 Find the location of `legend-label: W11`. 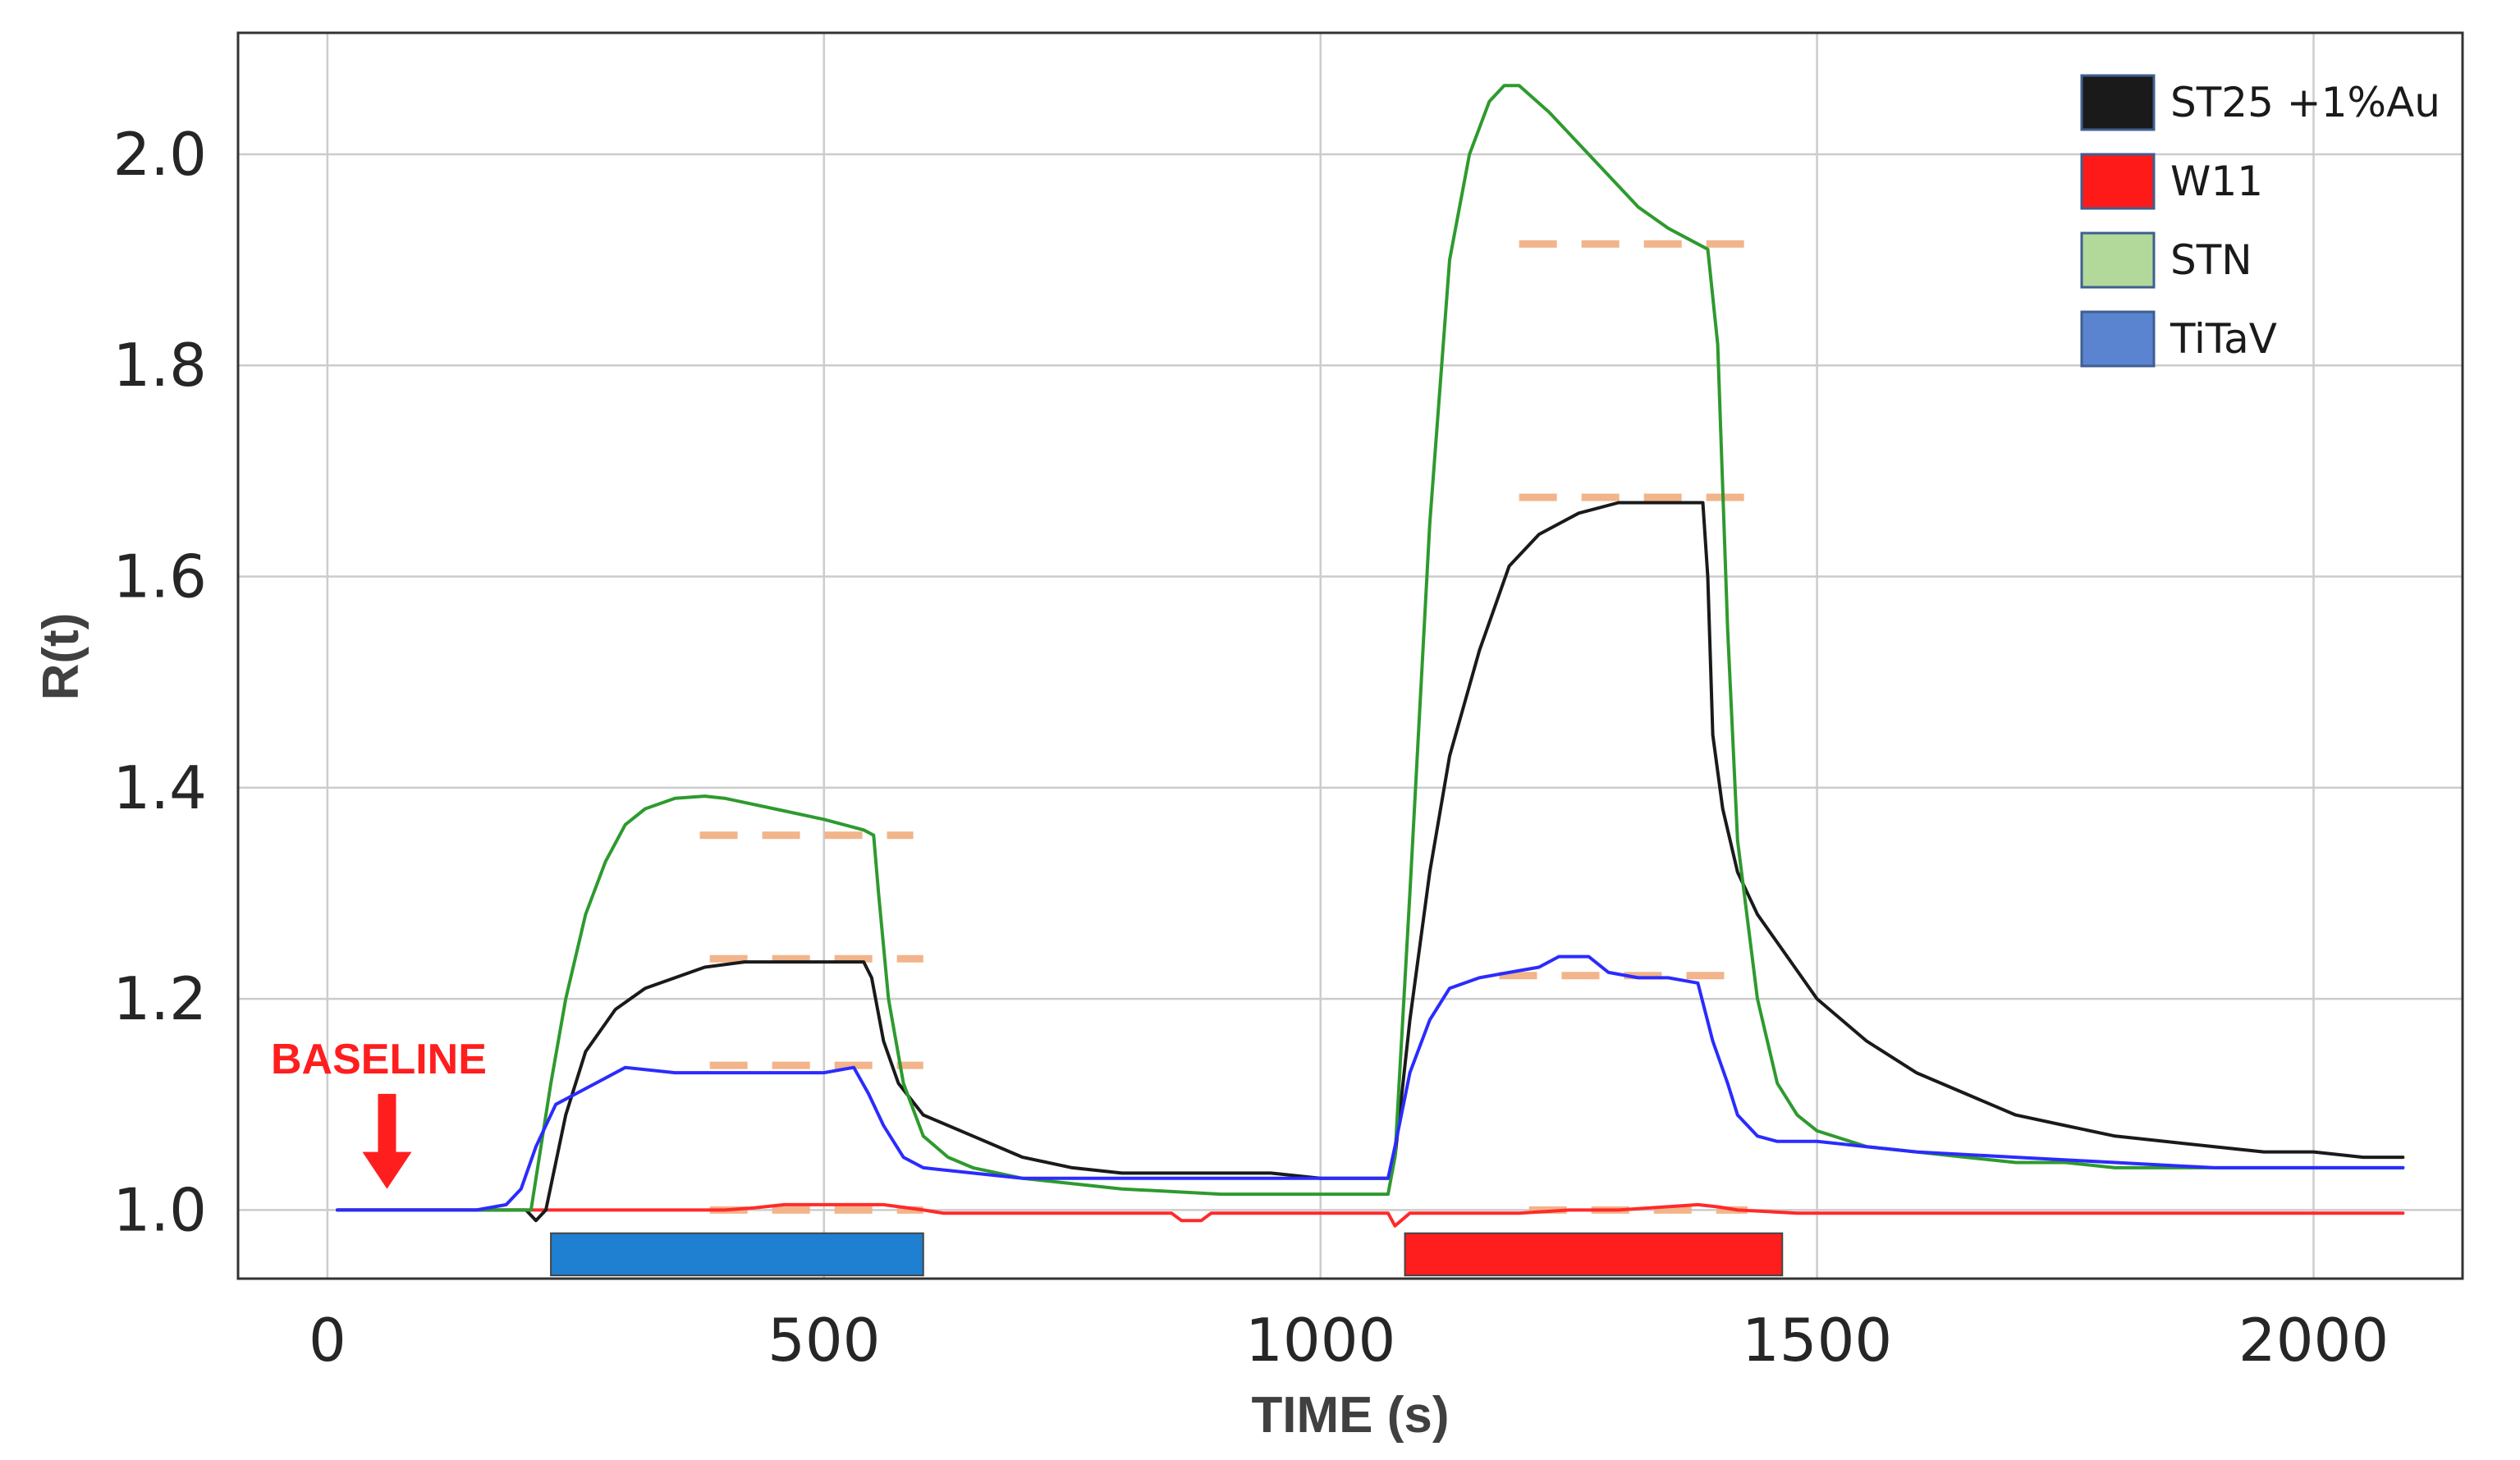

legend-label: W11 is located at coordinates (2216, 181).